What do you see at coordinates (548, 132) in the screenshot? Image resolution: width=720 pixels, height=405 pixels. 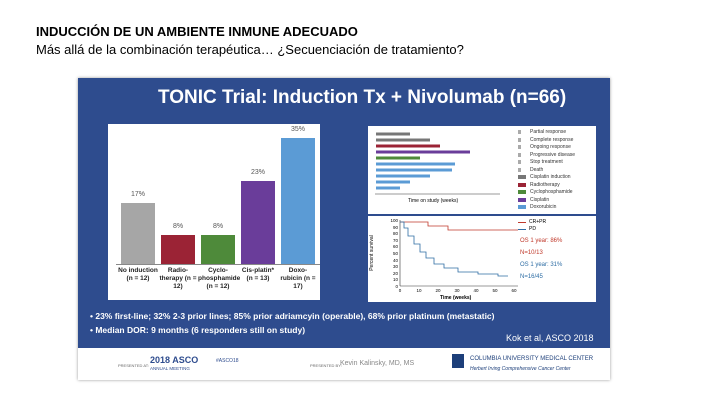 I see `legend-label: Partial response` at bounding box center [548, 132].